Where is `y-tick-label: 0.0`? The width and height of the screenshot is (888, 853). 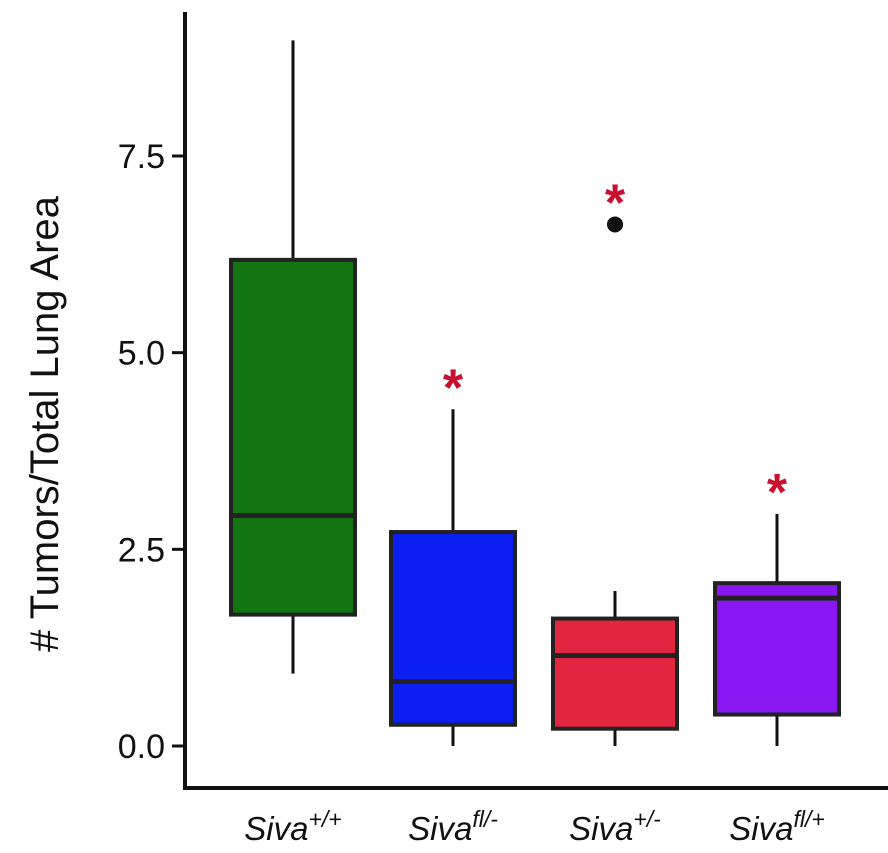
y-tick-label: 0.0 is located at coordinates (141, 747).